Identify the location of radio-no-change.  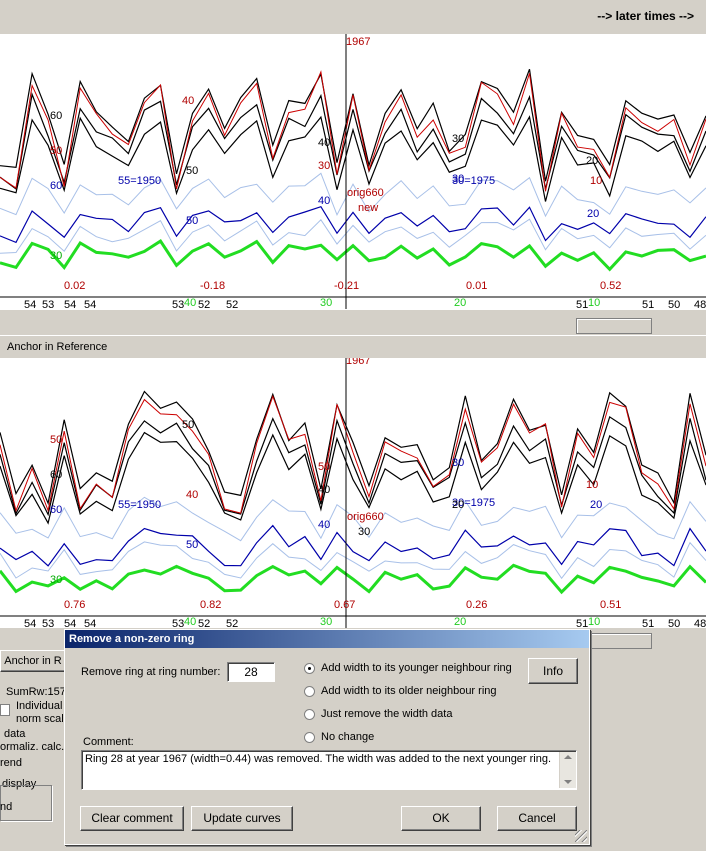
(309, 737).